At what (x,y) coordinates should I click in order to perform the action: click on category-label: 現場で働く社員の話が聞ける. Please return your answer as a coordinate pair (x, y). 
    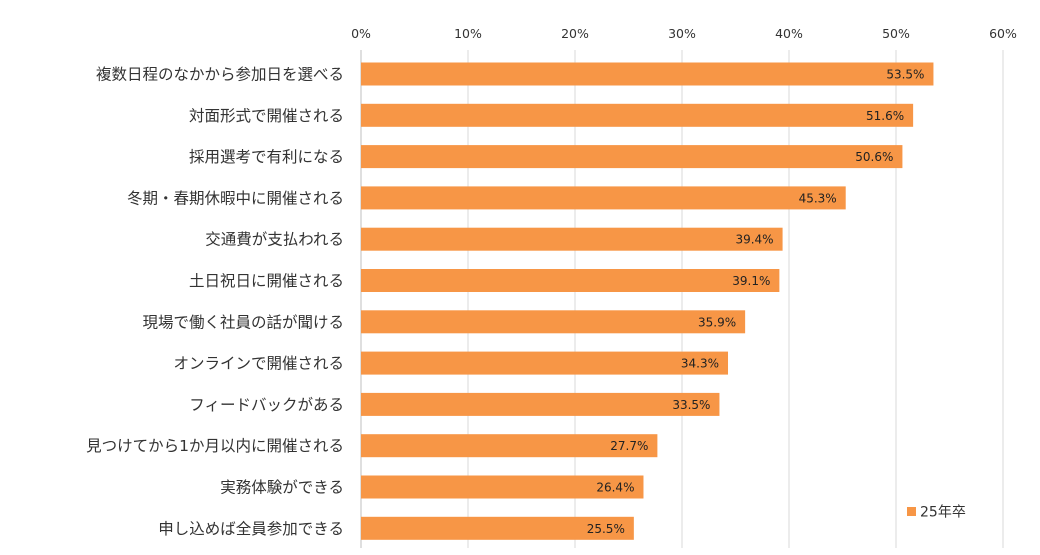
    Looking at the image, I should click on (243, 322).